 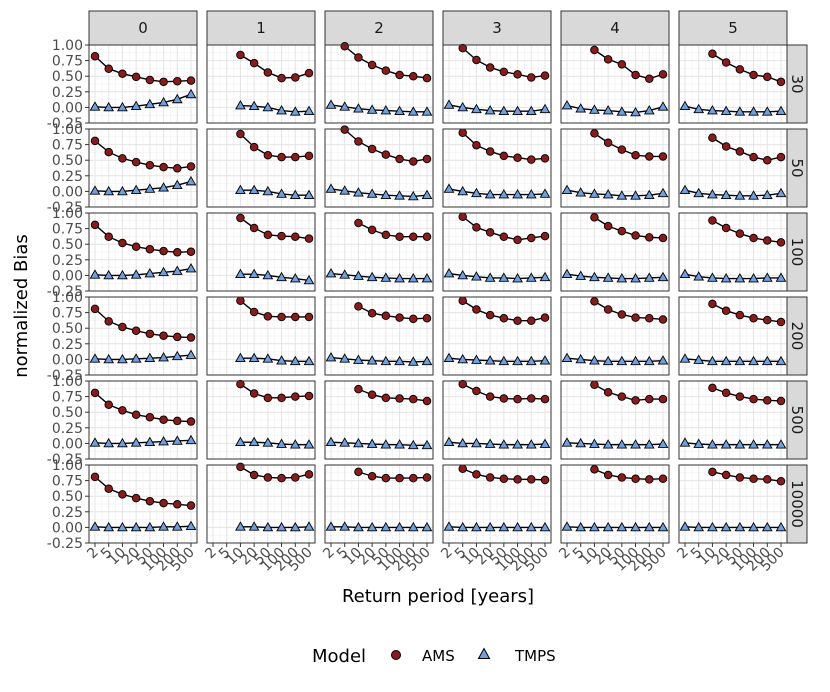 What do you see at coordinates (339, 656) in the screenshot?
I see `legend-title: Model` at bounding box center [339, 656].